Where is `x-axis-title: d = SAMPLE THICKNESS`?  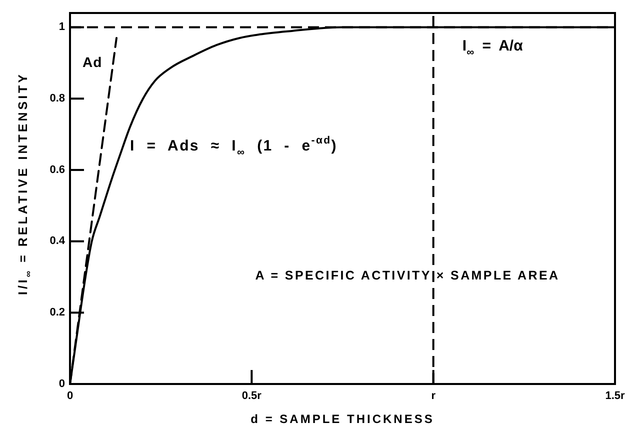 x-axis-title: d = SAMPLE THICKNESS is located at coordinates (342, 419).